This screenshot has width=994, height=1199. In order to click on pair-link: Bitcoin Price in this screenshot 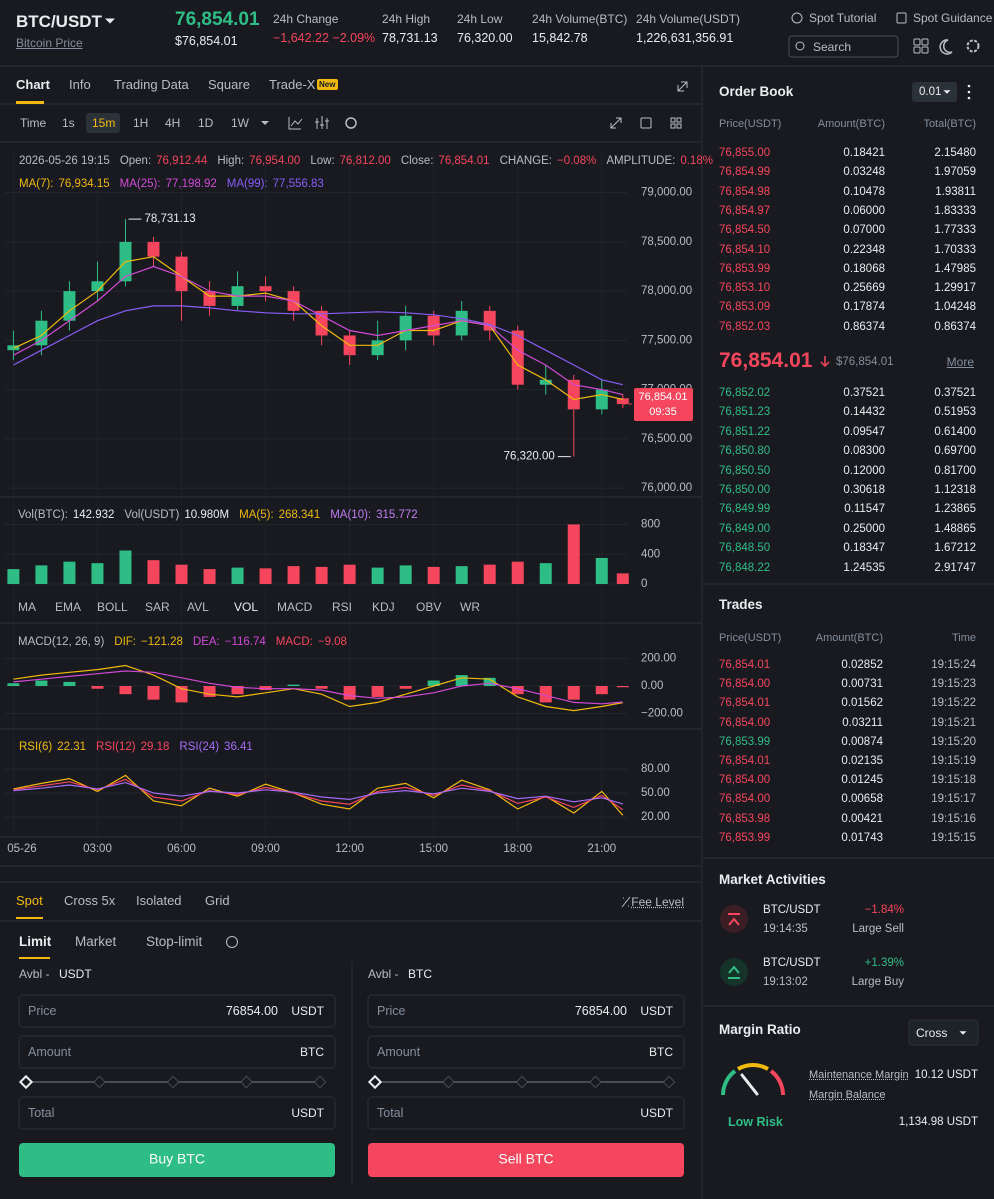, I will do `click(49, 43)`.